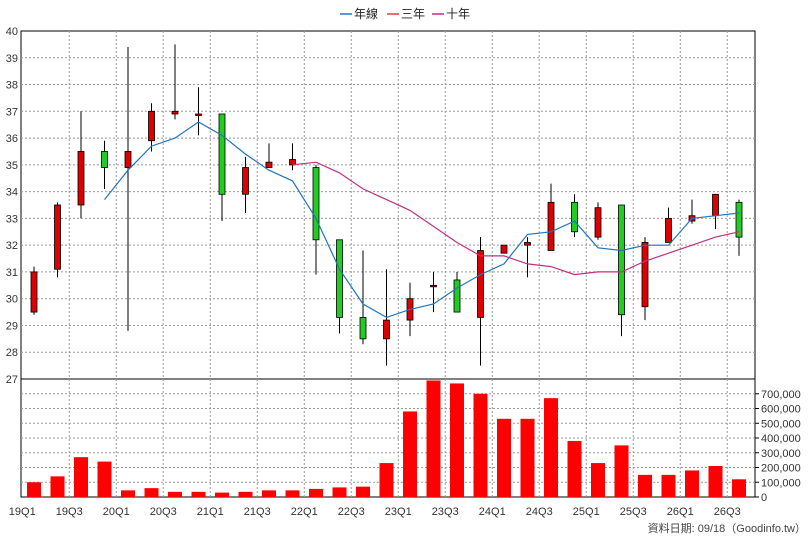  What do you see at coordinates (12, 326) in the screenshot?
I see `price-tick-label: 29` at bounding box center [12, 326].